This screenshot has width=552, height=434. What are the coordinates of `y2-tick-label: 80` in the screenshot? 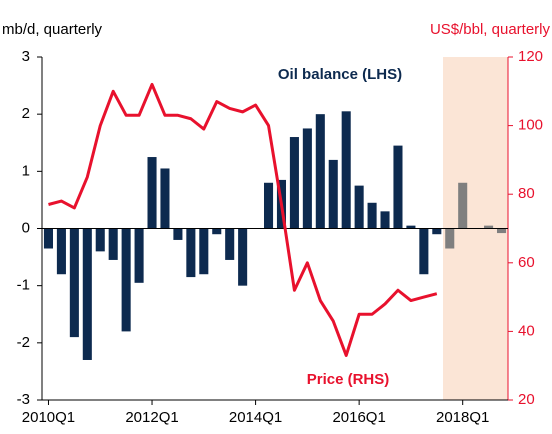 It's located at (526, 193).